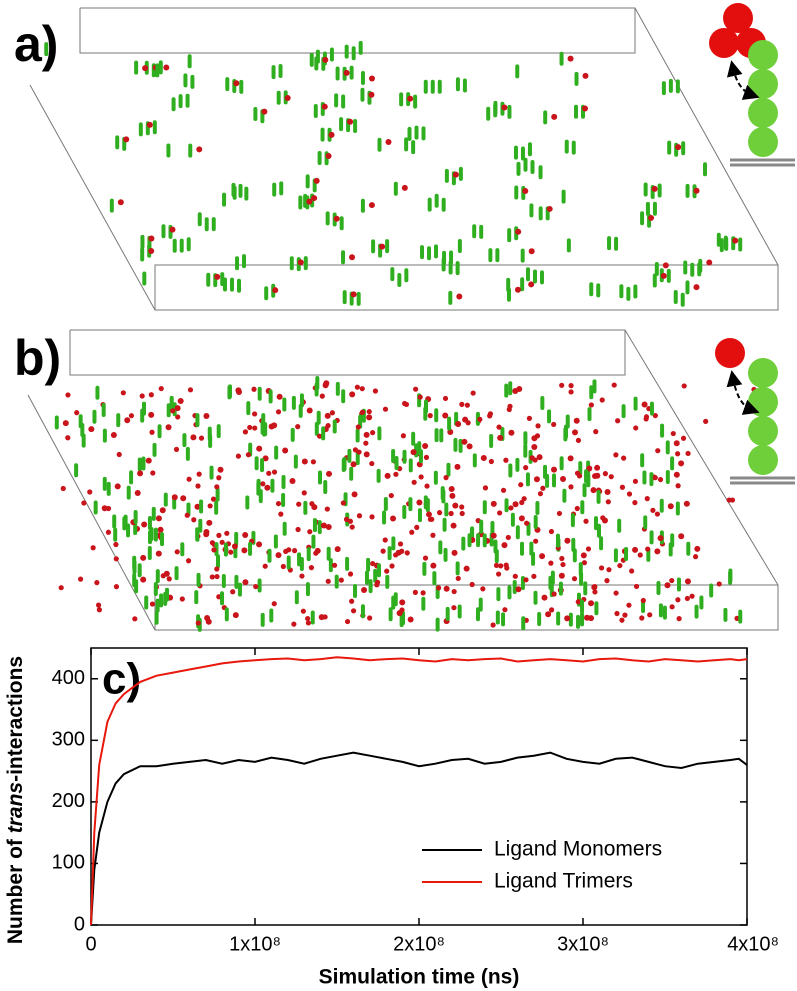  What do you see at coordinates (347, 353) in the screenshot?
I see `box-outline` at bounding box center [347, 353].